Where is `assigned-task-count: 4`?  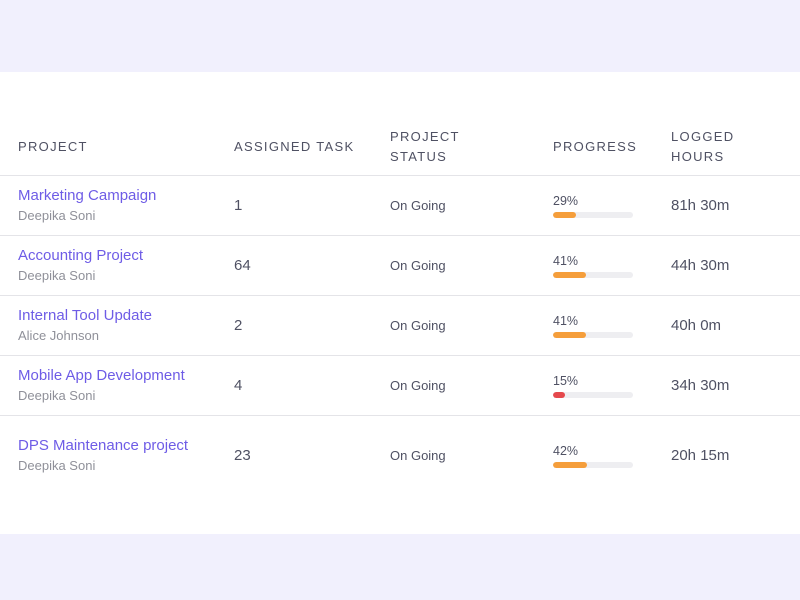
assigned-task-count: 4 is located at coordinates (294, 385).